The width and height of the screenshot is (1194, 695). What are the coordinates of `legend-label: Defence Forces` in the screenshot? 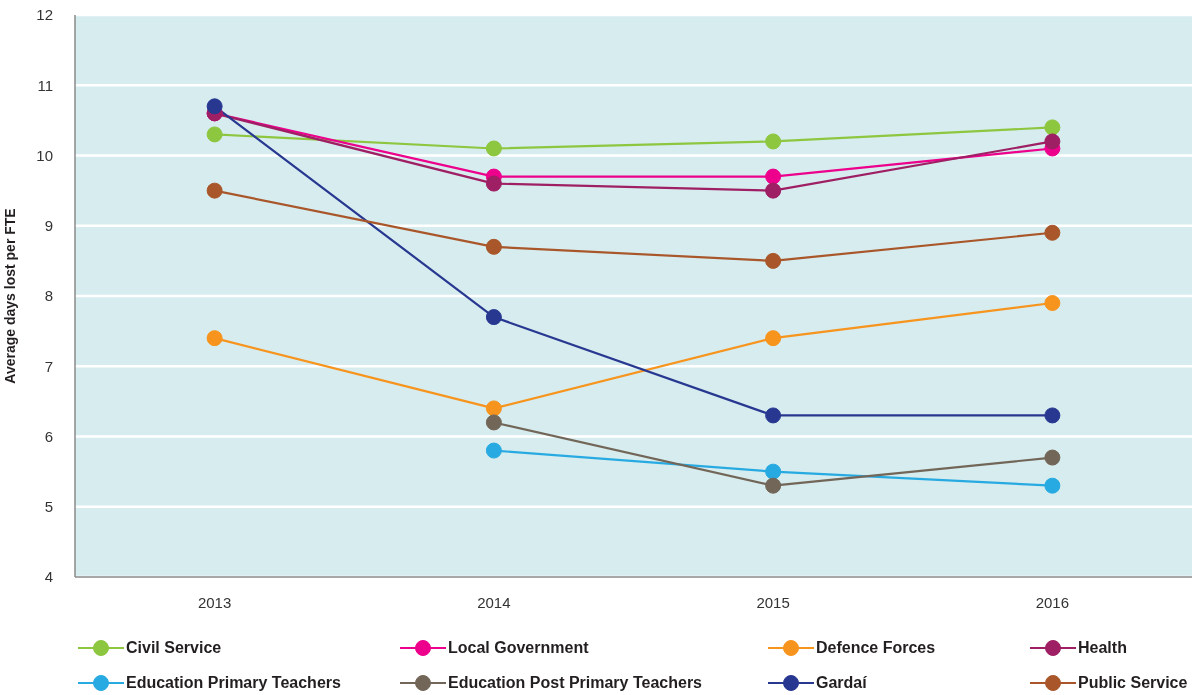 It's located at (876, 647).